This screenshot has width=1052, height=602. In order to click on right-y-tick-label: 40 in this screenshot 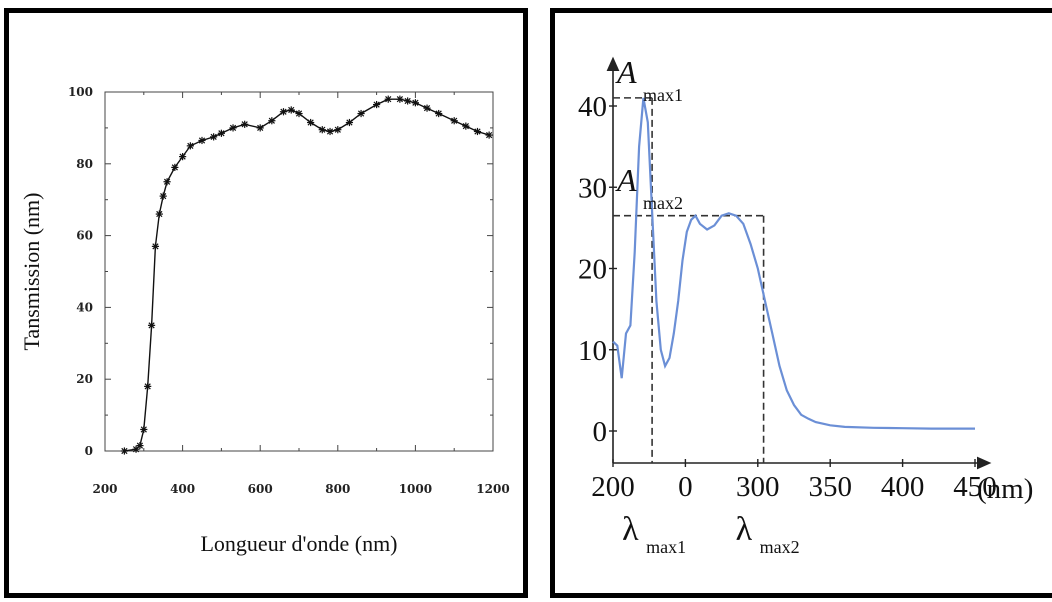, I will do `click(592, 107)`.